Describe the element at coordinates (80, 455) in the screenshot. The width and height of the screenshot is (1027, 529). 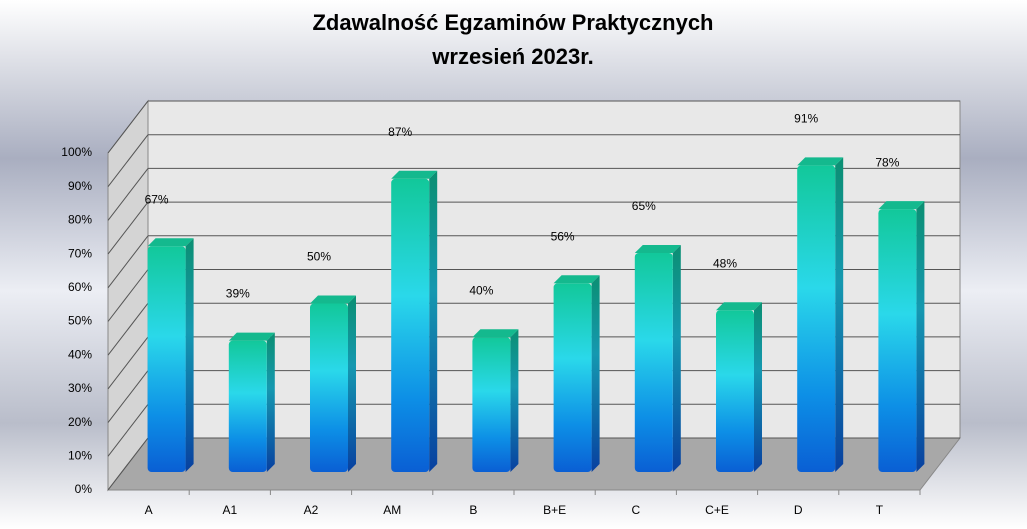
I see `y-tick-label: 10%` at that location.